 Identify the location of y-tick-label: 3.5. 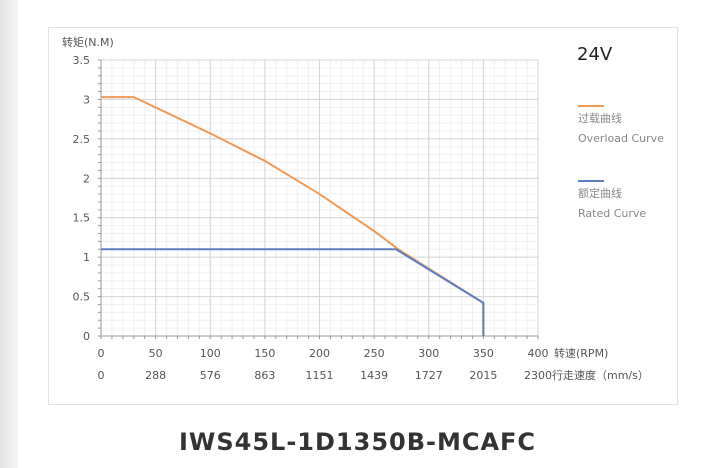
(82, 60).